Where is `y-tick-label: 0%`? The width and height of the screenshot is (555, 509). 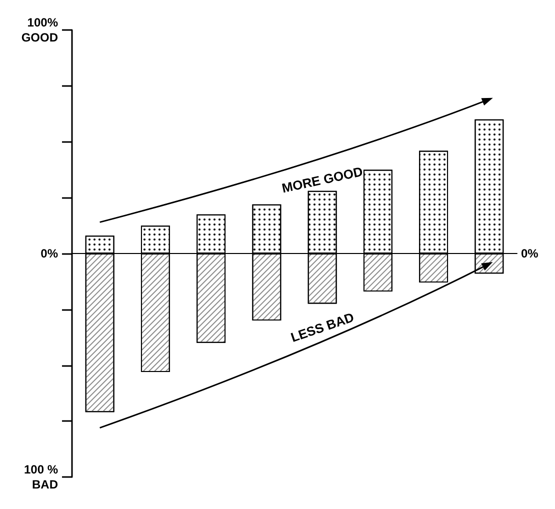
y-tick-label: 0% is located at coordinates (49, 253).